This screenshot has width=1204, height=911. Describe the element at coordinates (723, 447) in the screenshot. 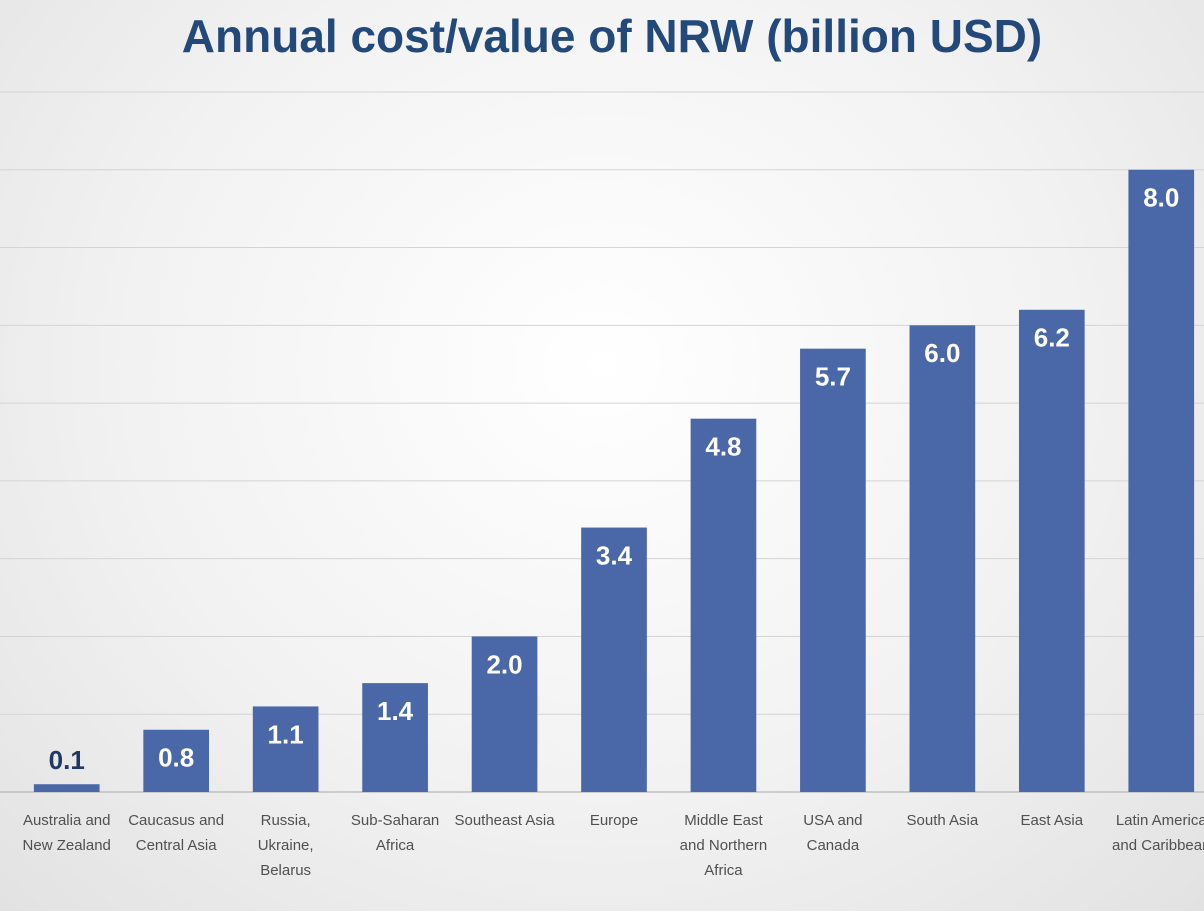

I see `value-label: 4.8` at that location.